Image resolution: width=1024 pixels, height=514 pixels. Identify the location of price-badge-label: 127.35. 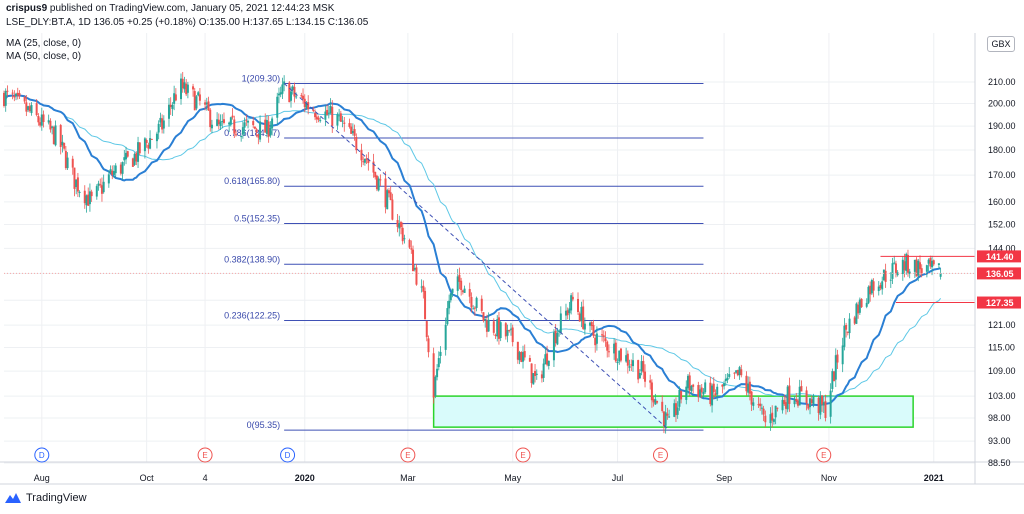
(1000, 303).